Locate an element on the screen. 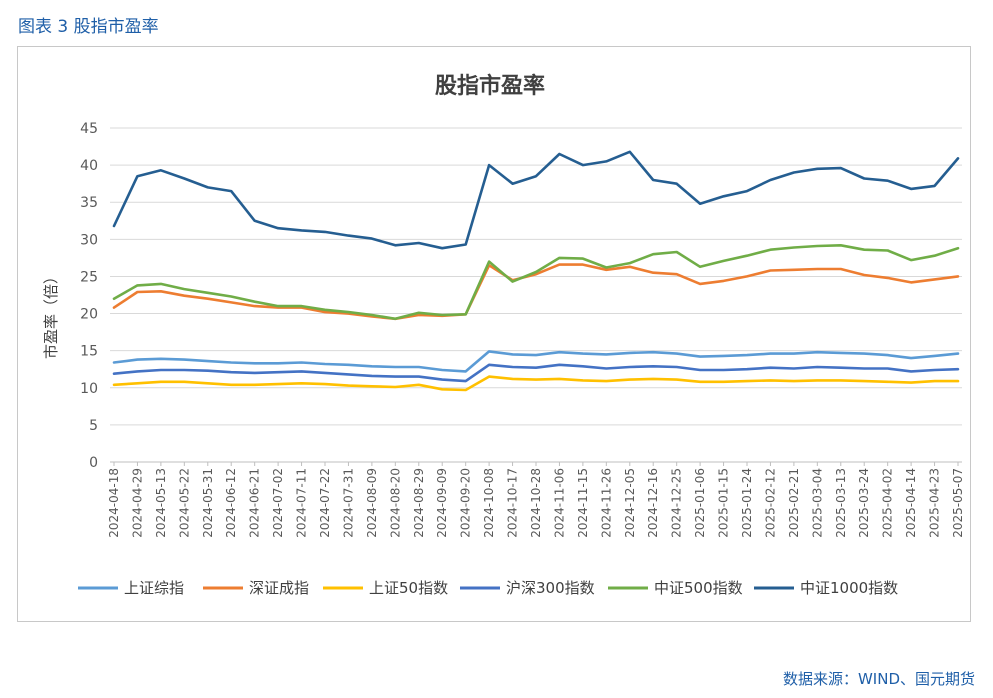 The image size is (993, 698). legend-label: 深证成指 is located at coordinates (279, 588).